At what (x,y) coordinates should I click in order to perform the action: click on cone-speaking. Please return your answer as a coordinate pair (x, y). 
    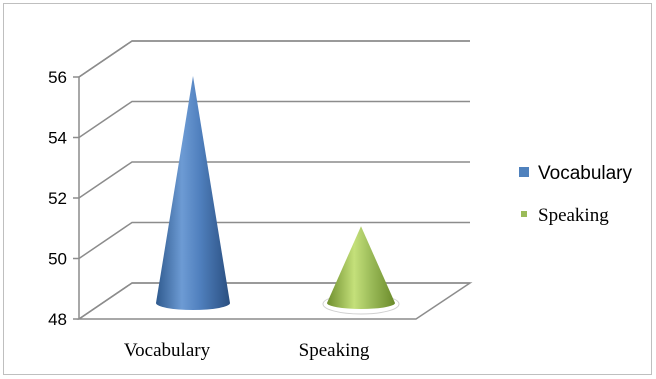
    Looking at the image, I should click on (361, 267).